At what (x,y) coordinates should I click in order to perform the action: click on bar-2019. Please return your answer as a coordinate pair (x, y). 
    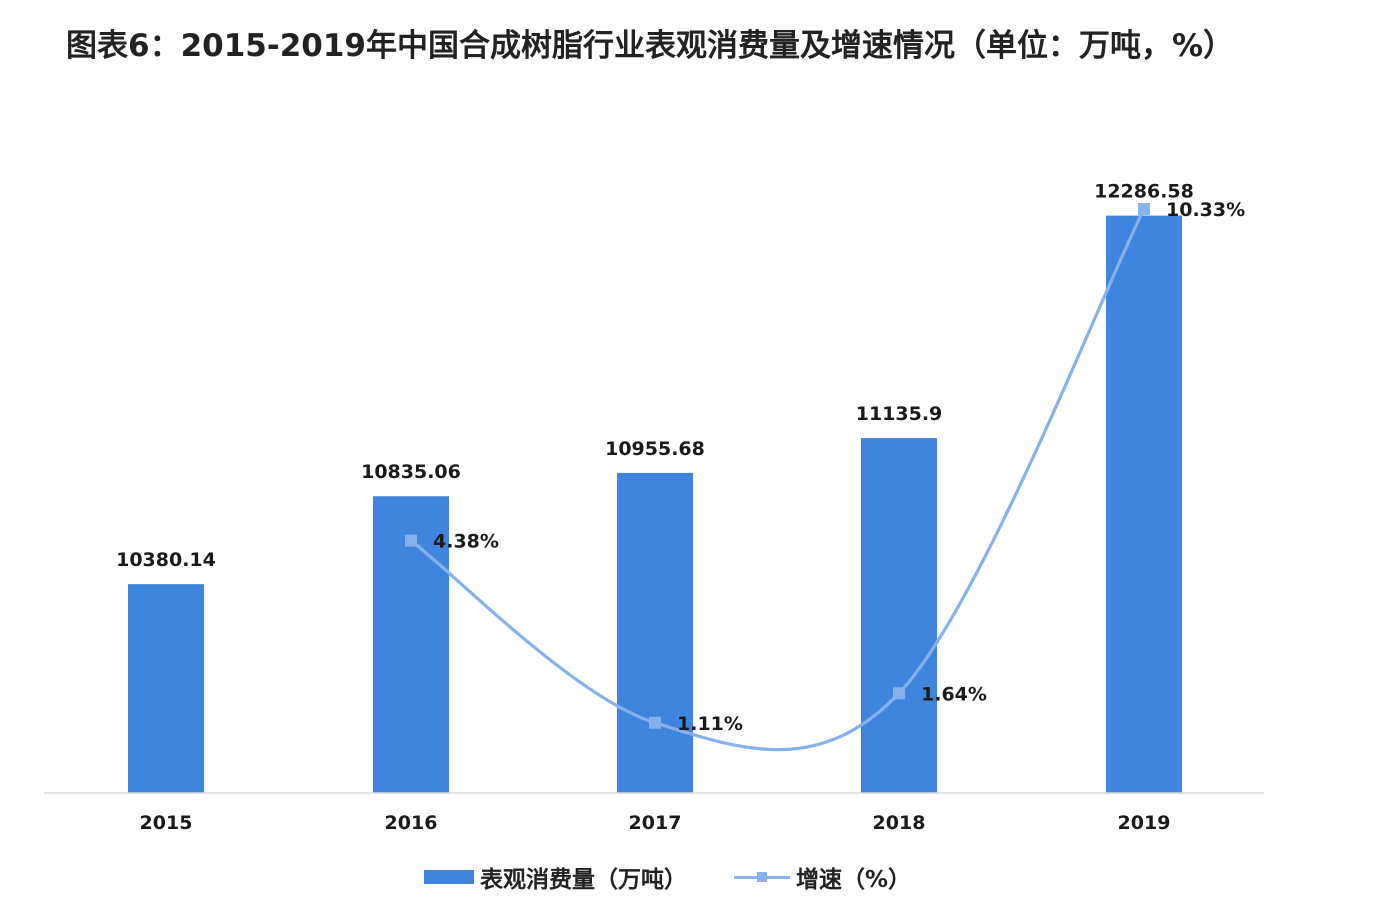
    Looking at the image, I should click on (1144, 504).